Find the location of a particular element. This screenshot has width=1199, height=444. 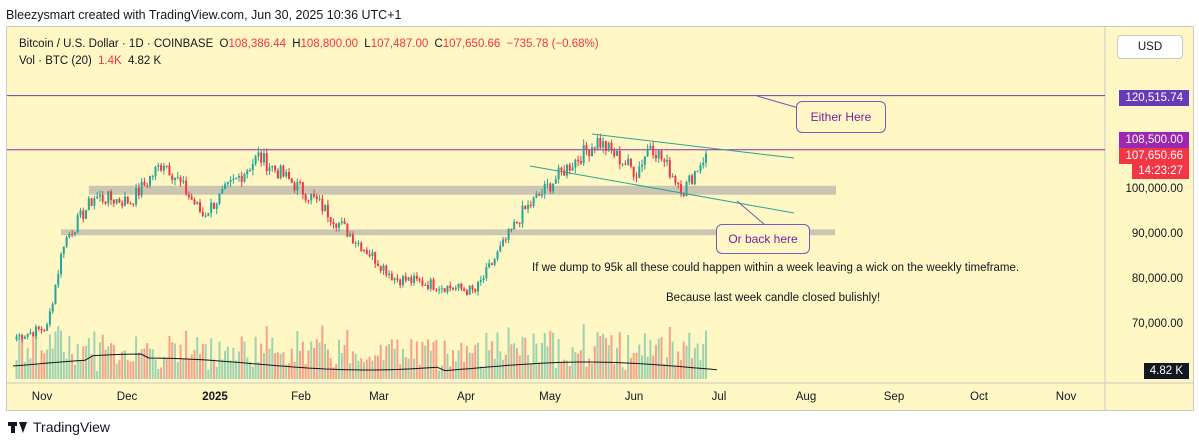

channel-upper-line is located at coordinates (693, 146).